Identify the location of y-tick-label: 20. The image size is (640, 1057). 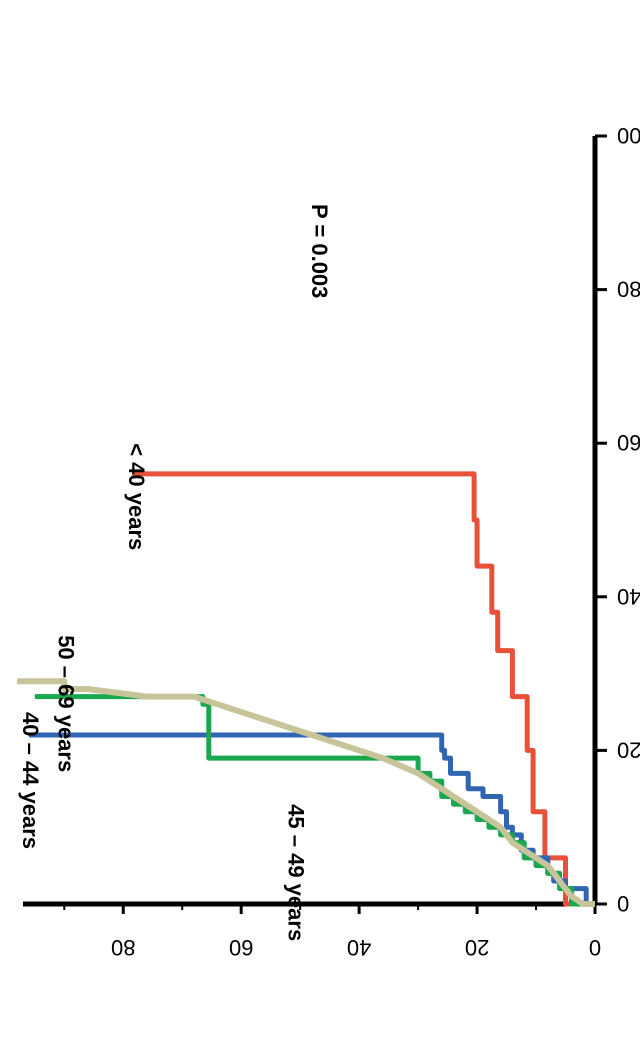
(628, 749).